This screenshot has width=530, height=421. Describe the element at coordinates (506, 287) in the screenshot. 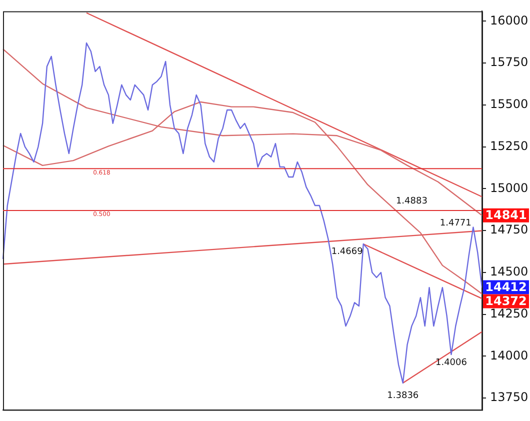

I see `text: 14412` at that location.